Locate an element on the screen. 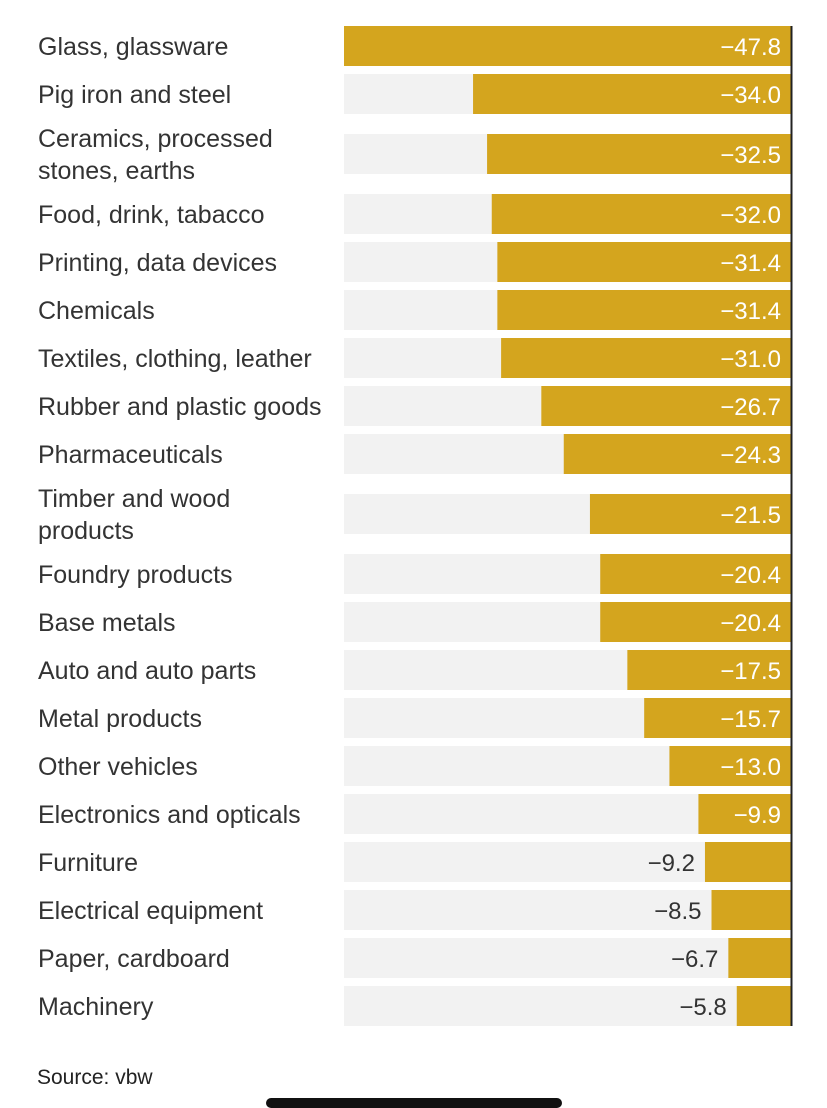  category-label-line: Machinery is located at coordinates (96, 1007).